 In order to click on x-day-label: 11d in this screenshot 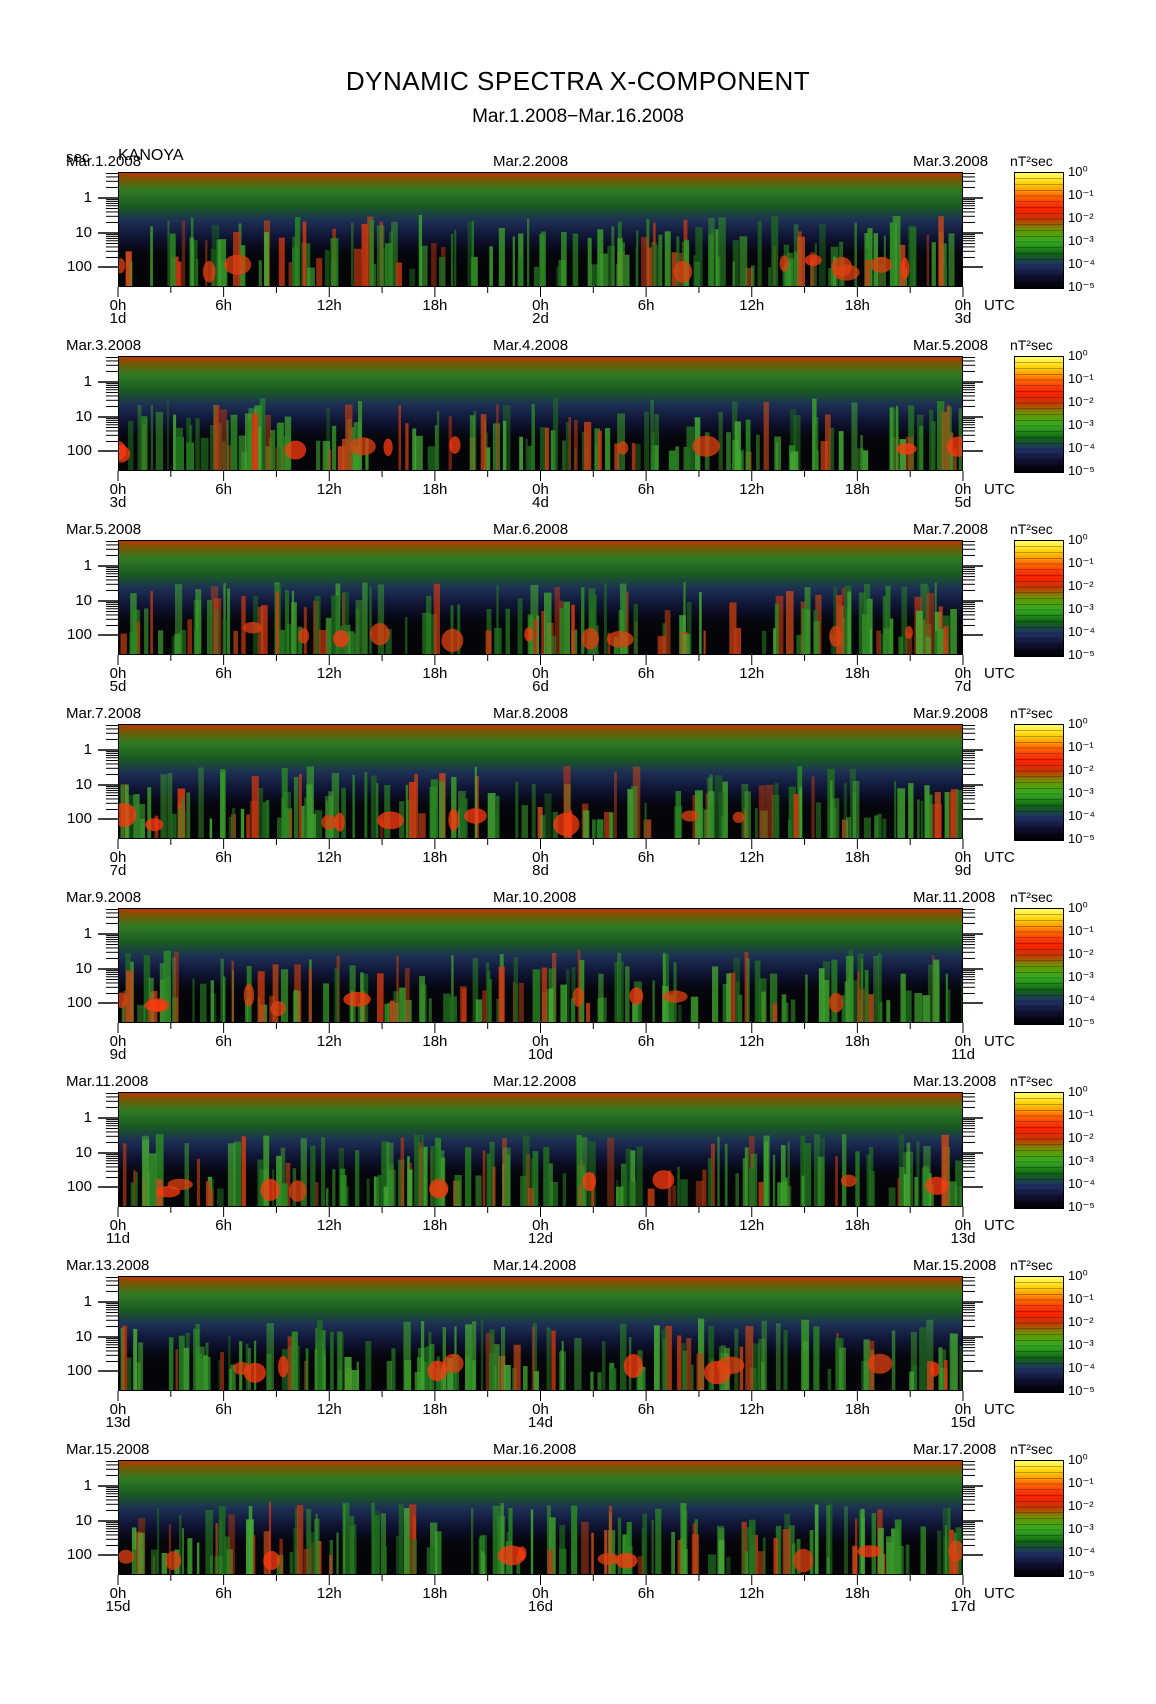, I will do `click(118, 1238)`.